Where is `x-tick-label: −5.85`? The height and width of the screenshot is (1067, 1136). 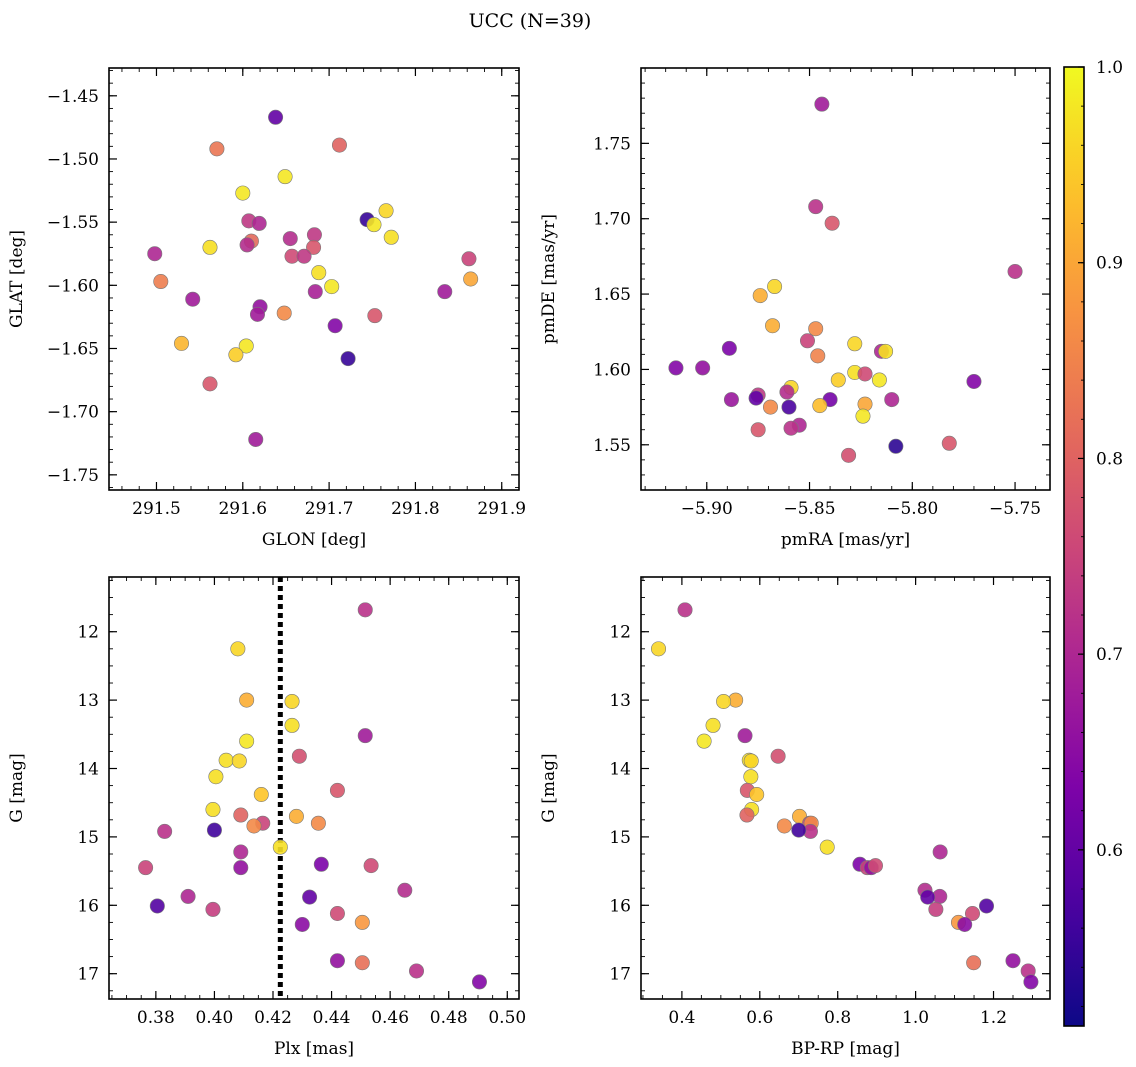 x-tick-label: −5.85 is located at coordinates (809, 509).